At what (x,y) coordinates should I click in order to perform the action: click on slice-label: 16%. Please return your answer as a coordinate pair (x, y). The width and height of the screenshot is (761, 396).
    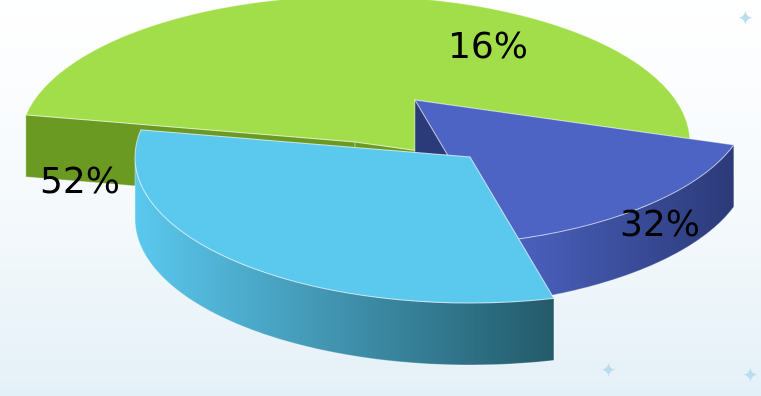
    Looking at the image, I should click on (488, 46).